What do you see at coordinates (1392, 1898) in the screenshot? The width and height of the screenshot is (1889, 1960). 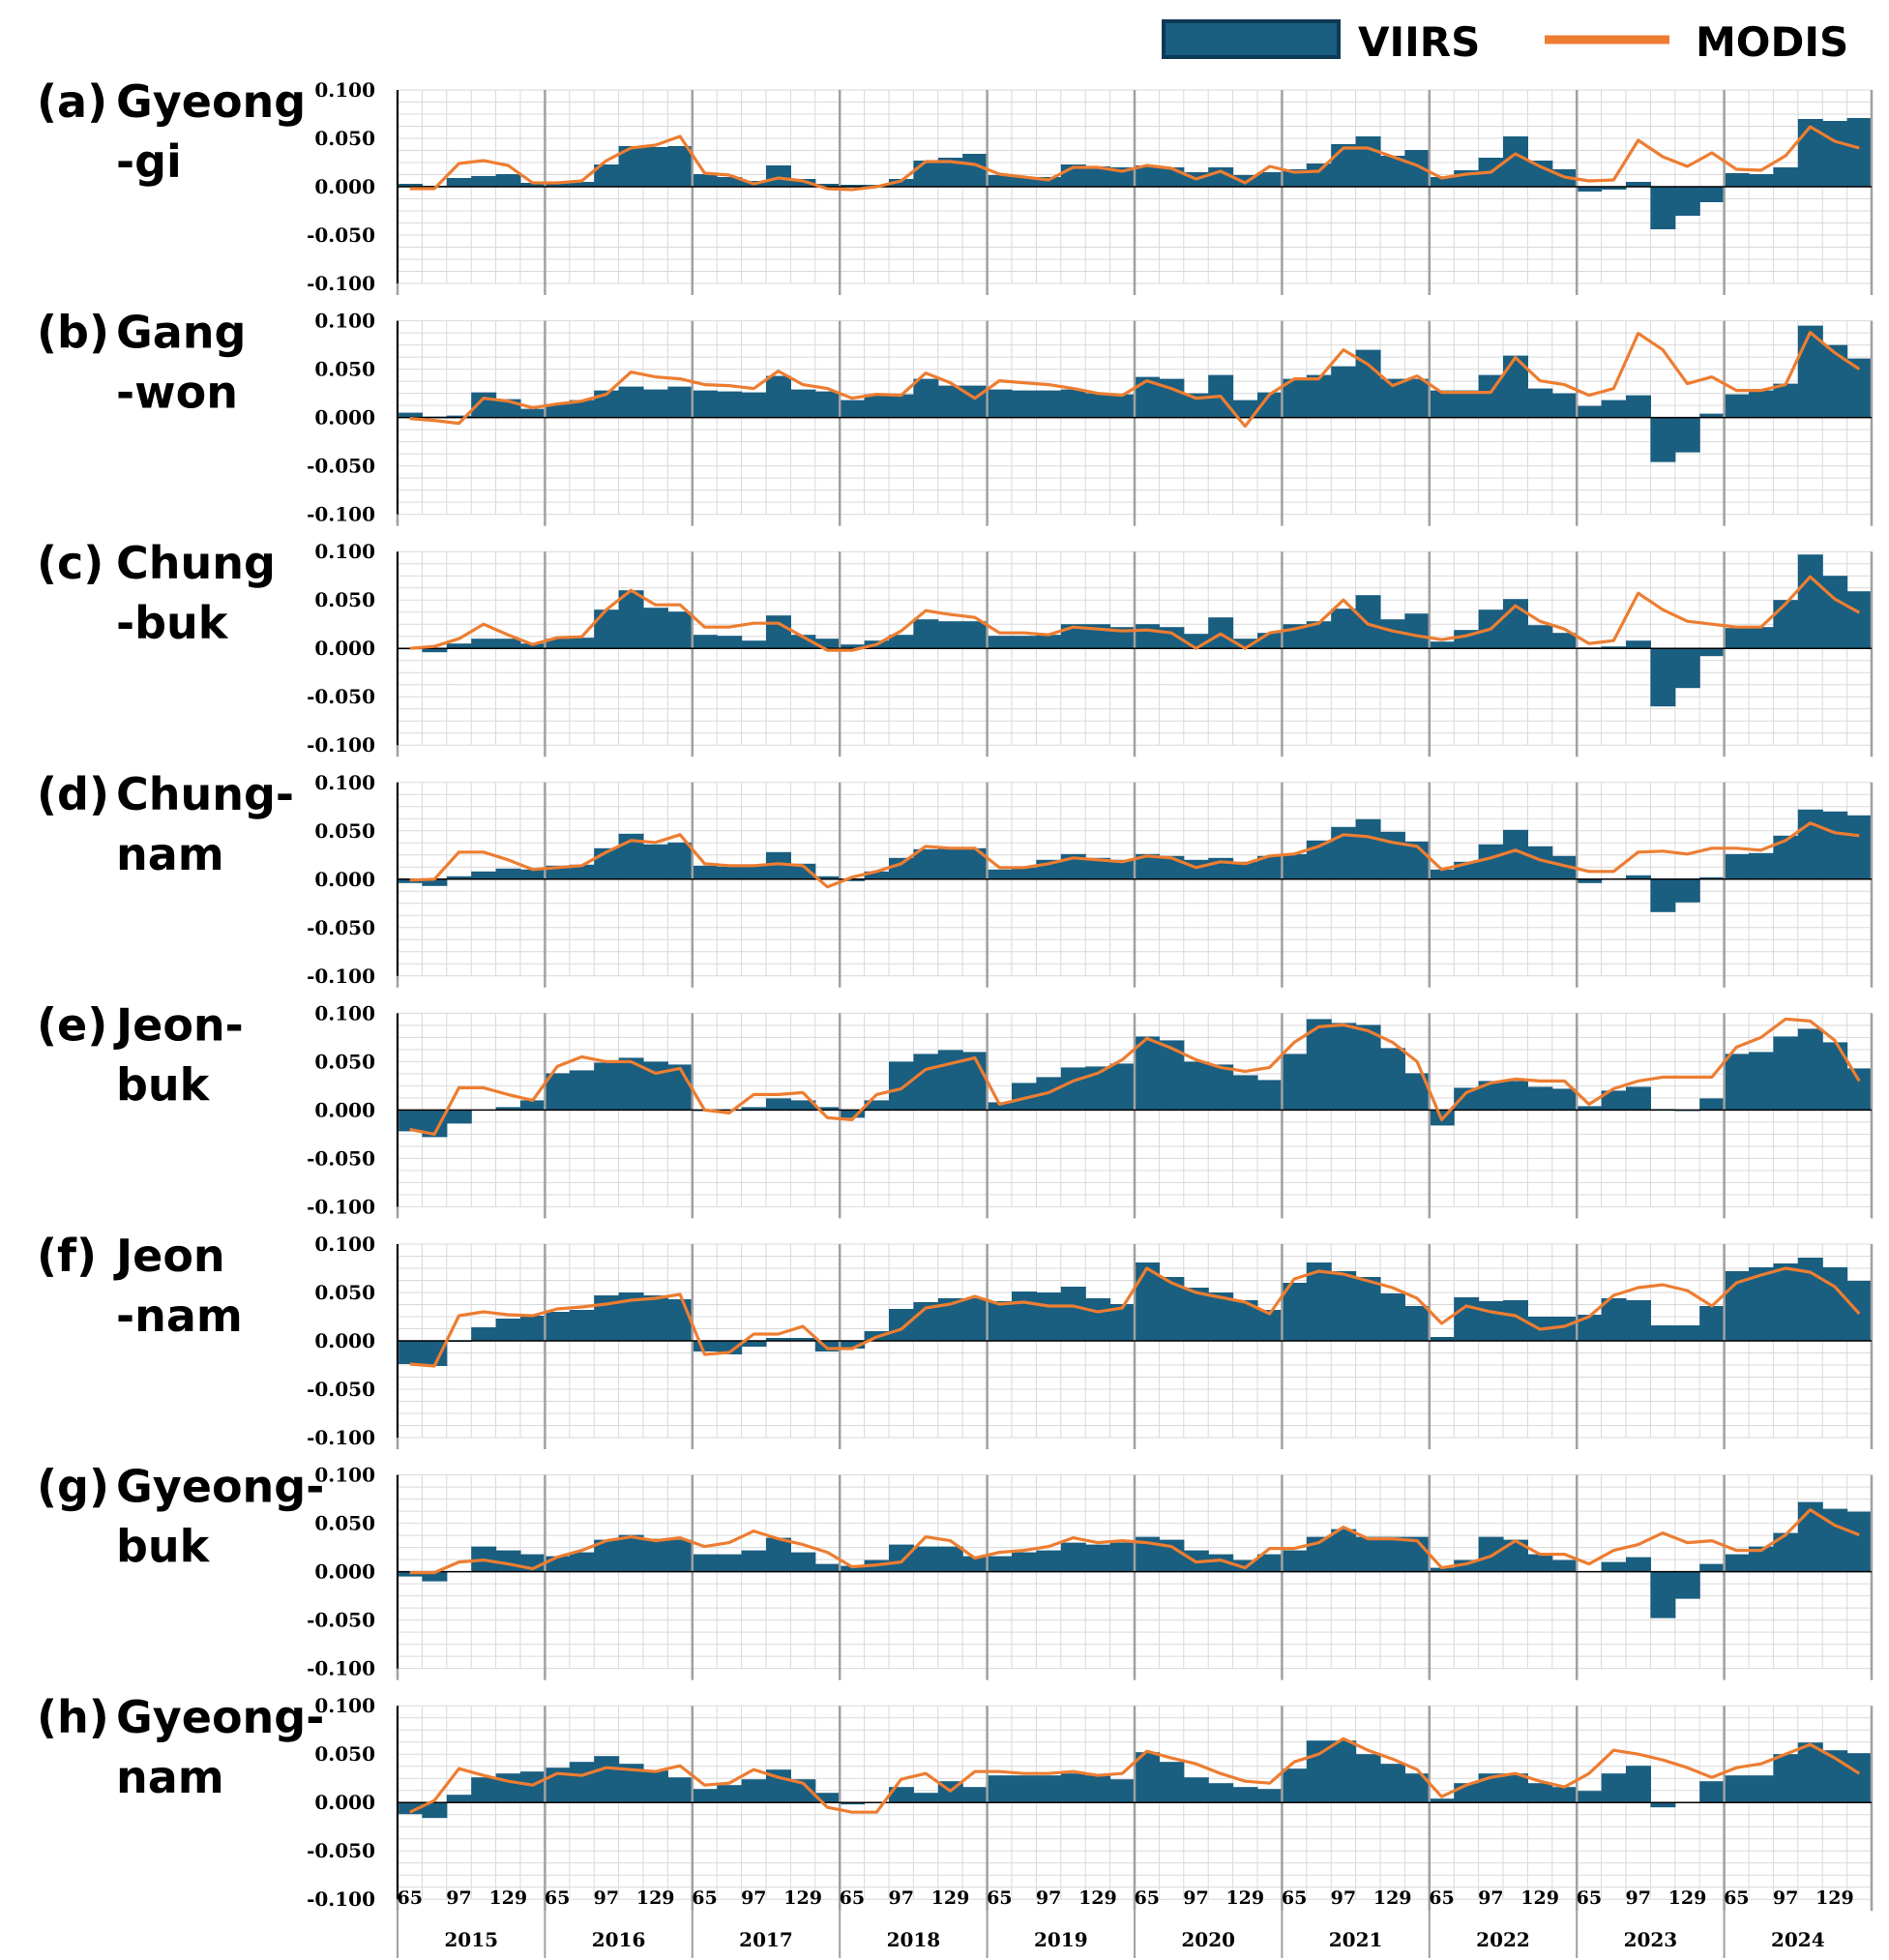 I see `x-tick-label: 129` at bounding box center [1392, 1898].